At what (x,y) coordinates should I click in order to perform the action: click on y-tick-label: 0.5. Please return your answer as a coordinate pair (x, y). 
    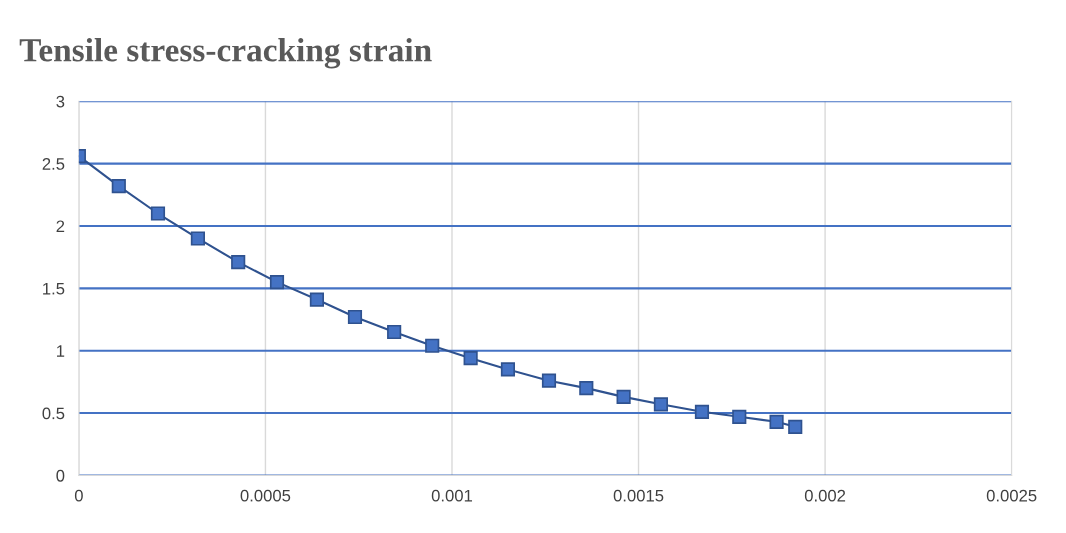
    Looking at the image, I should click on (53, 413).